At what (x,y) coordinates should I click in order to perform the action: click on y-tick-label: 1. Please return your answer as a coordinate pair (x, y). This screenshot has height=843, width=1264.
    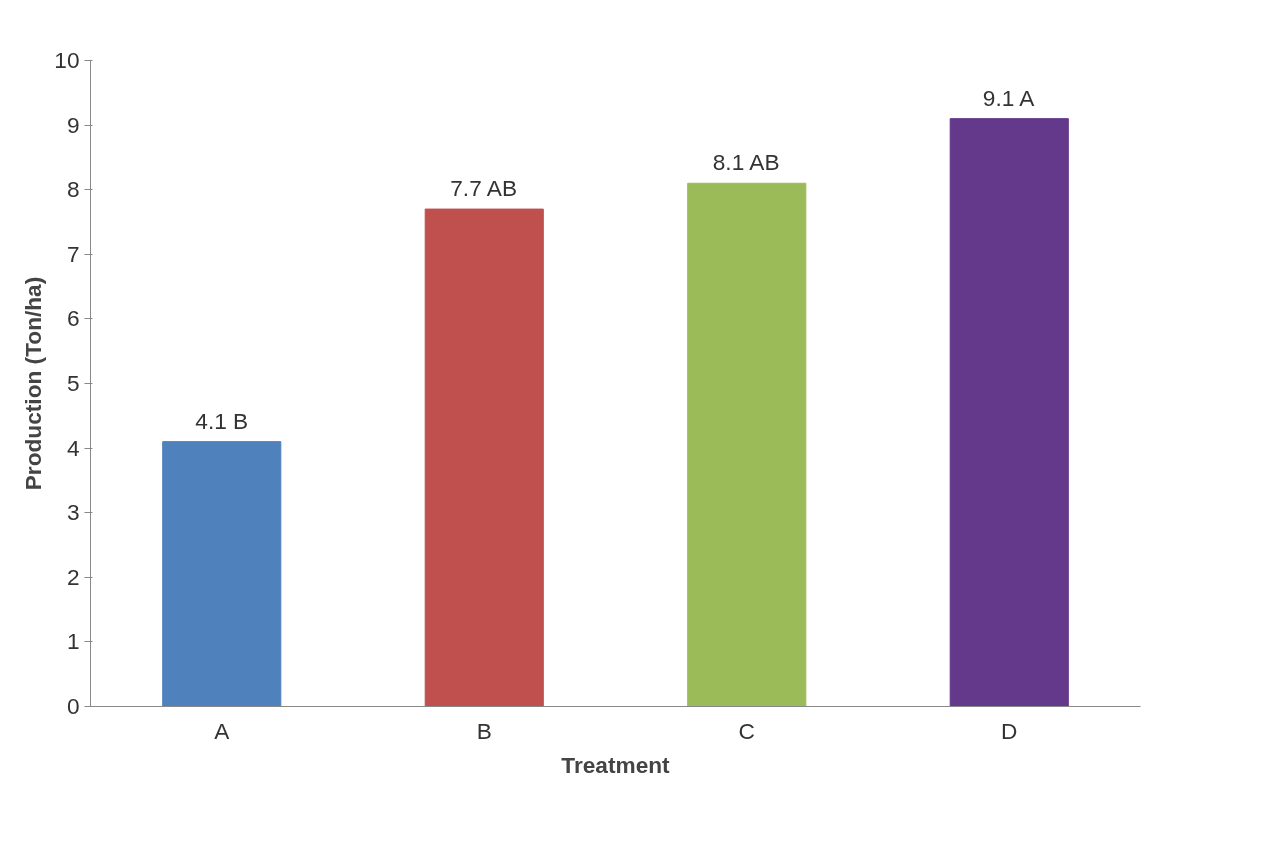
    Looking at the image, I should click on (73, 641).